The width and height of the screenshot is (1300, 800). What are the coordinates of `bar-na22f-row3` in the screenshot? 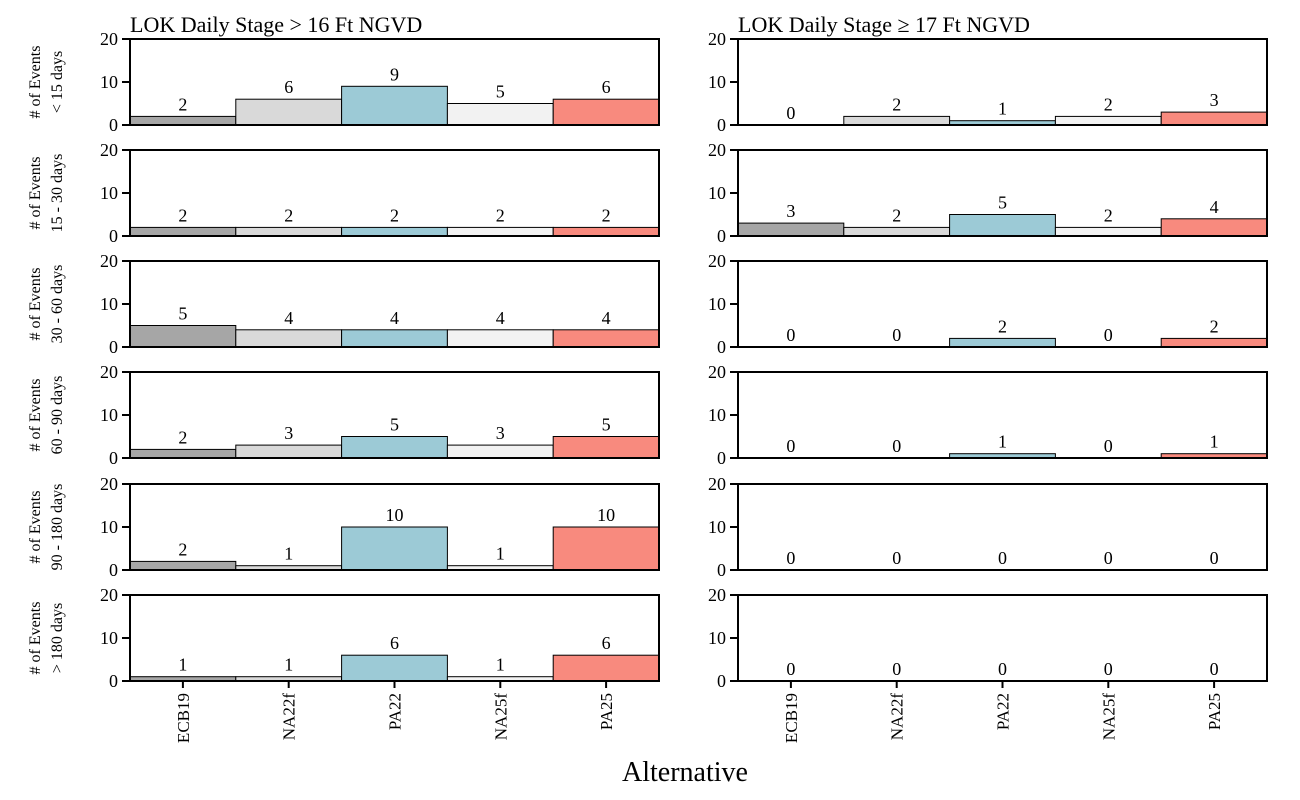 It's located at (289, 338).